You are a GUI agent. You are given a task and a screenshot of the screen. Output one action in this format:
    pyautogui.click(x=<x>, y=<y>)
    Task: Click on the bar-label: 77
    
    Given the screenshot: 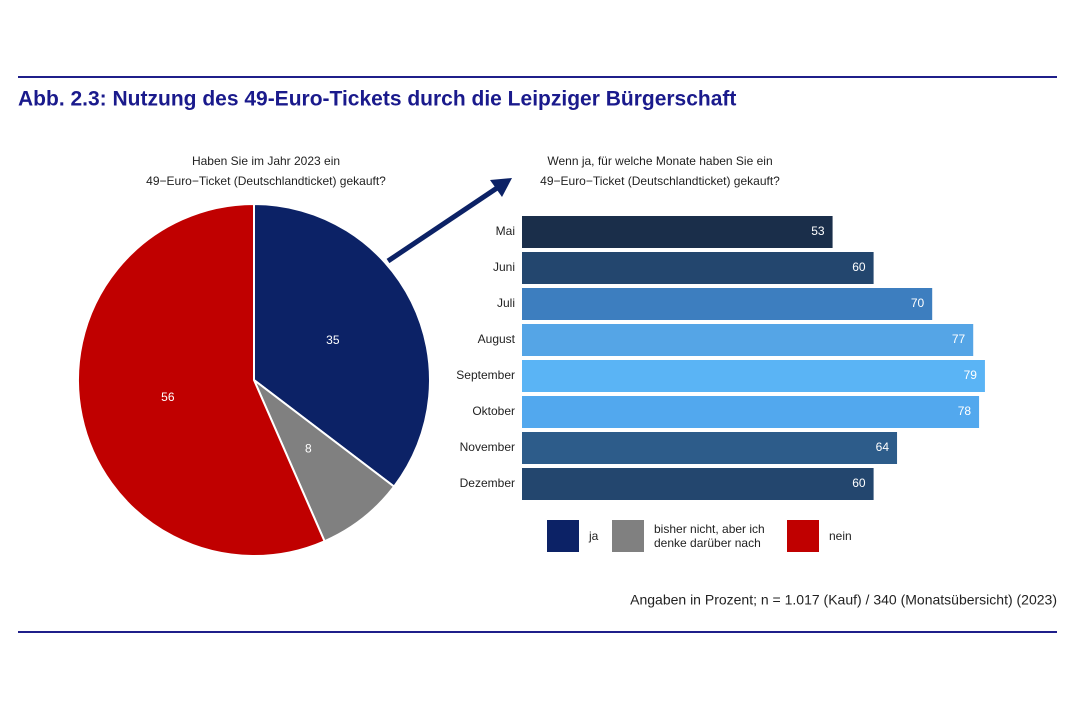 What is the action you would take?
    pyautogui.click(x=959, y=339)
    